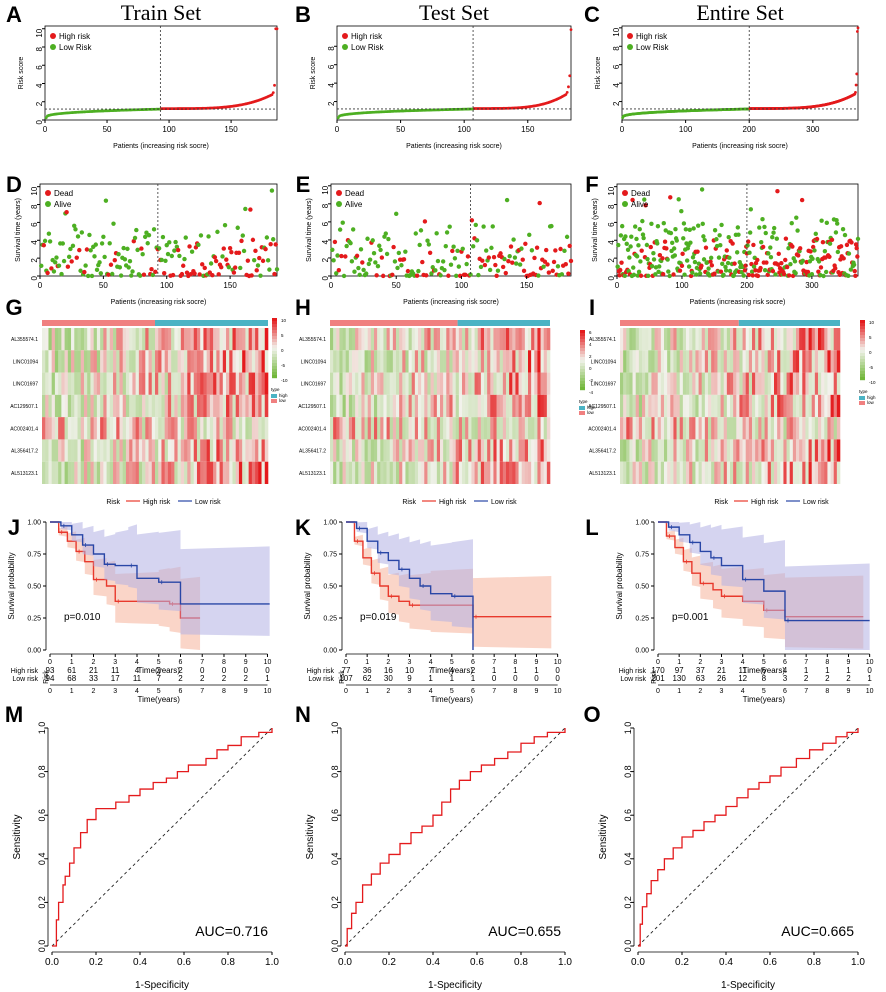  Describe the element at coordinates (113, 502) in the screenshot. I see `legend-title: Risk` at that location.